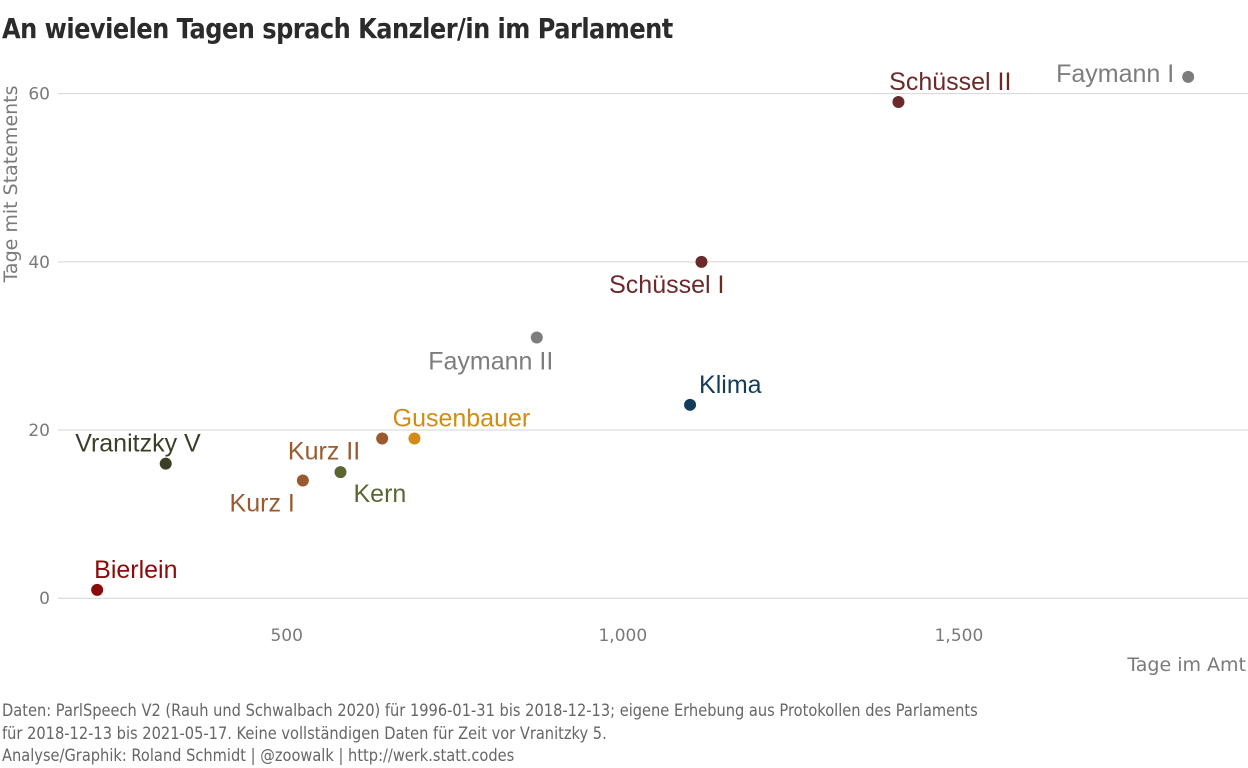 This screenshot has width=1248, height=768. What do you see at coordinates (959, 636) in the screenshot?
I see `x-tick-label: 1,500` at bounding box center [959, 636].